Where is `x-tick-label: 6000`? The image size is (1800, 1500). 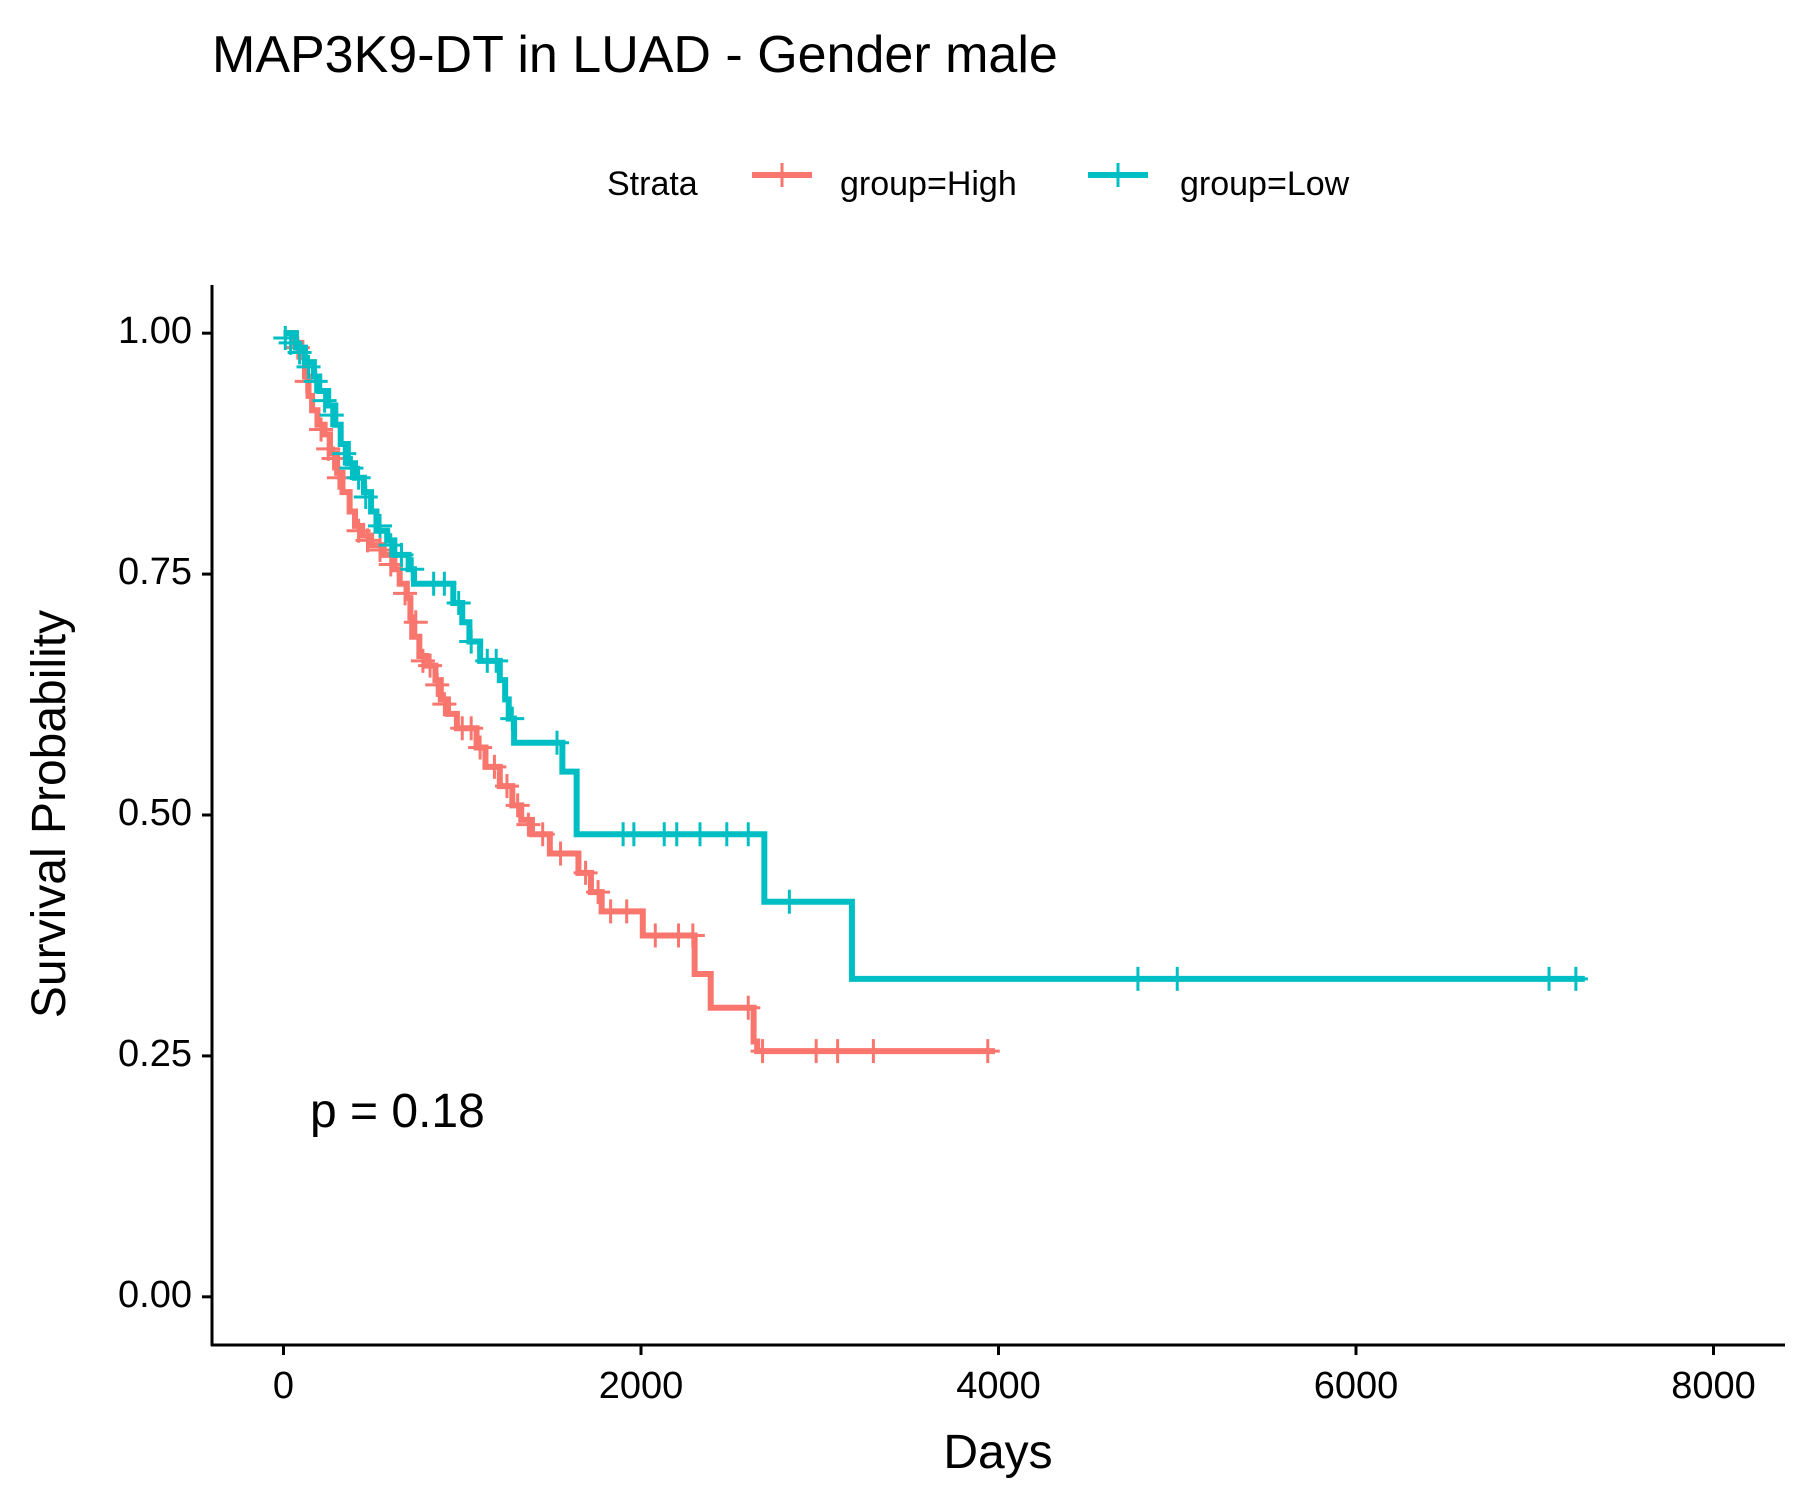
x-tick-label: 6000 is located at coordinates (1356, 1386).